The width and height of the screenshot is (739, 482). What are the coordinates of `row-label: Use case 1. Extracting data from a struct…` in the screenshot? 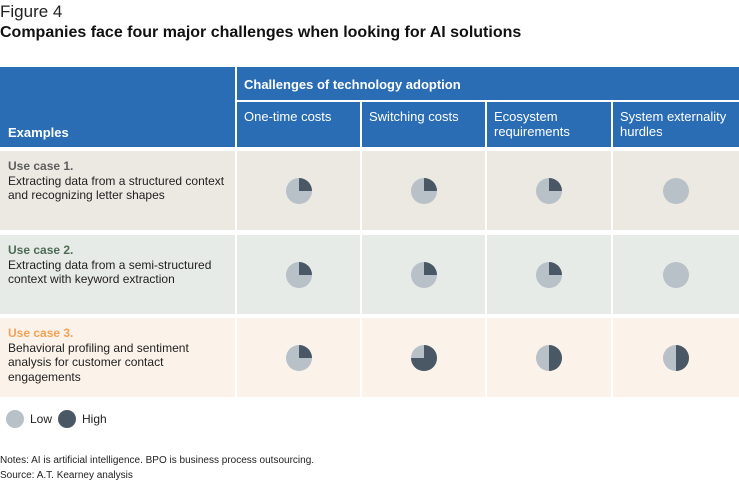 It's located at (117, 190).